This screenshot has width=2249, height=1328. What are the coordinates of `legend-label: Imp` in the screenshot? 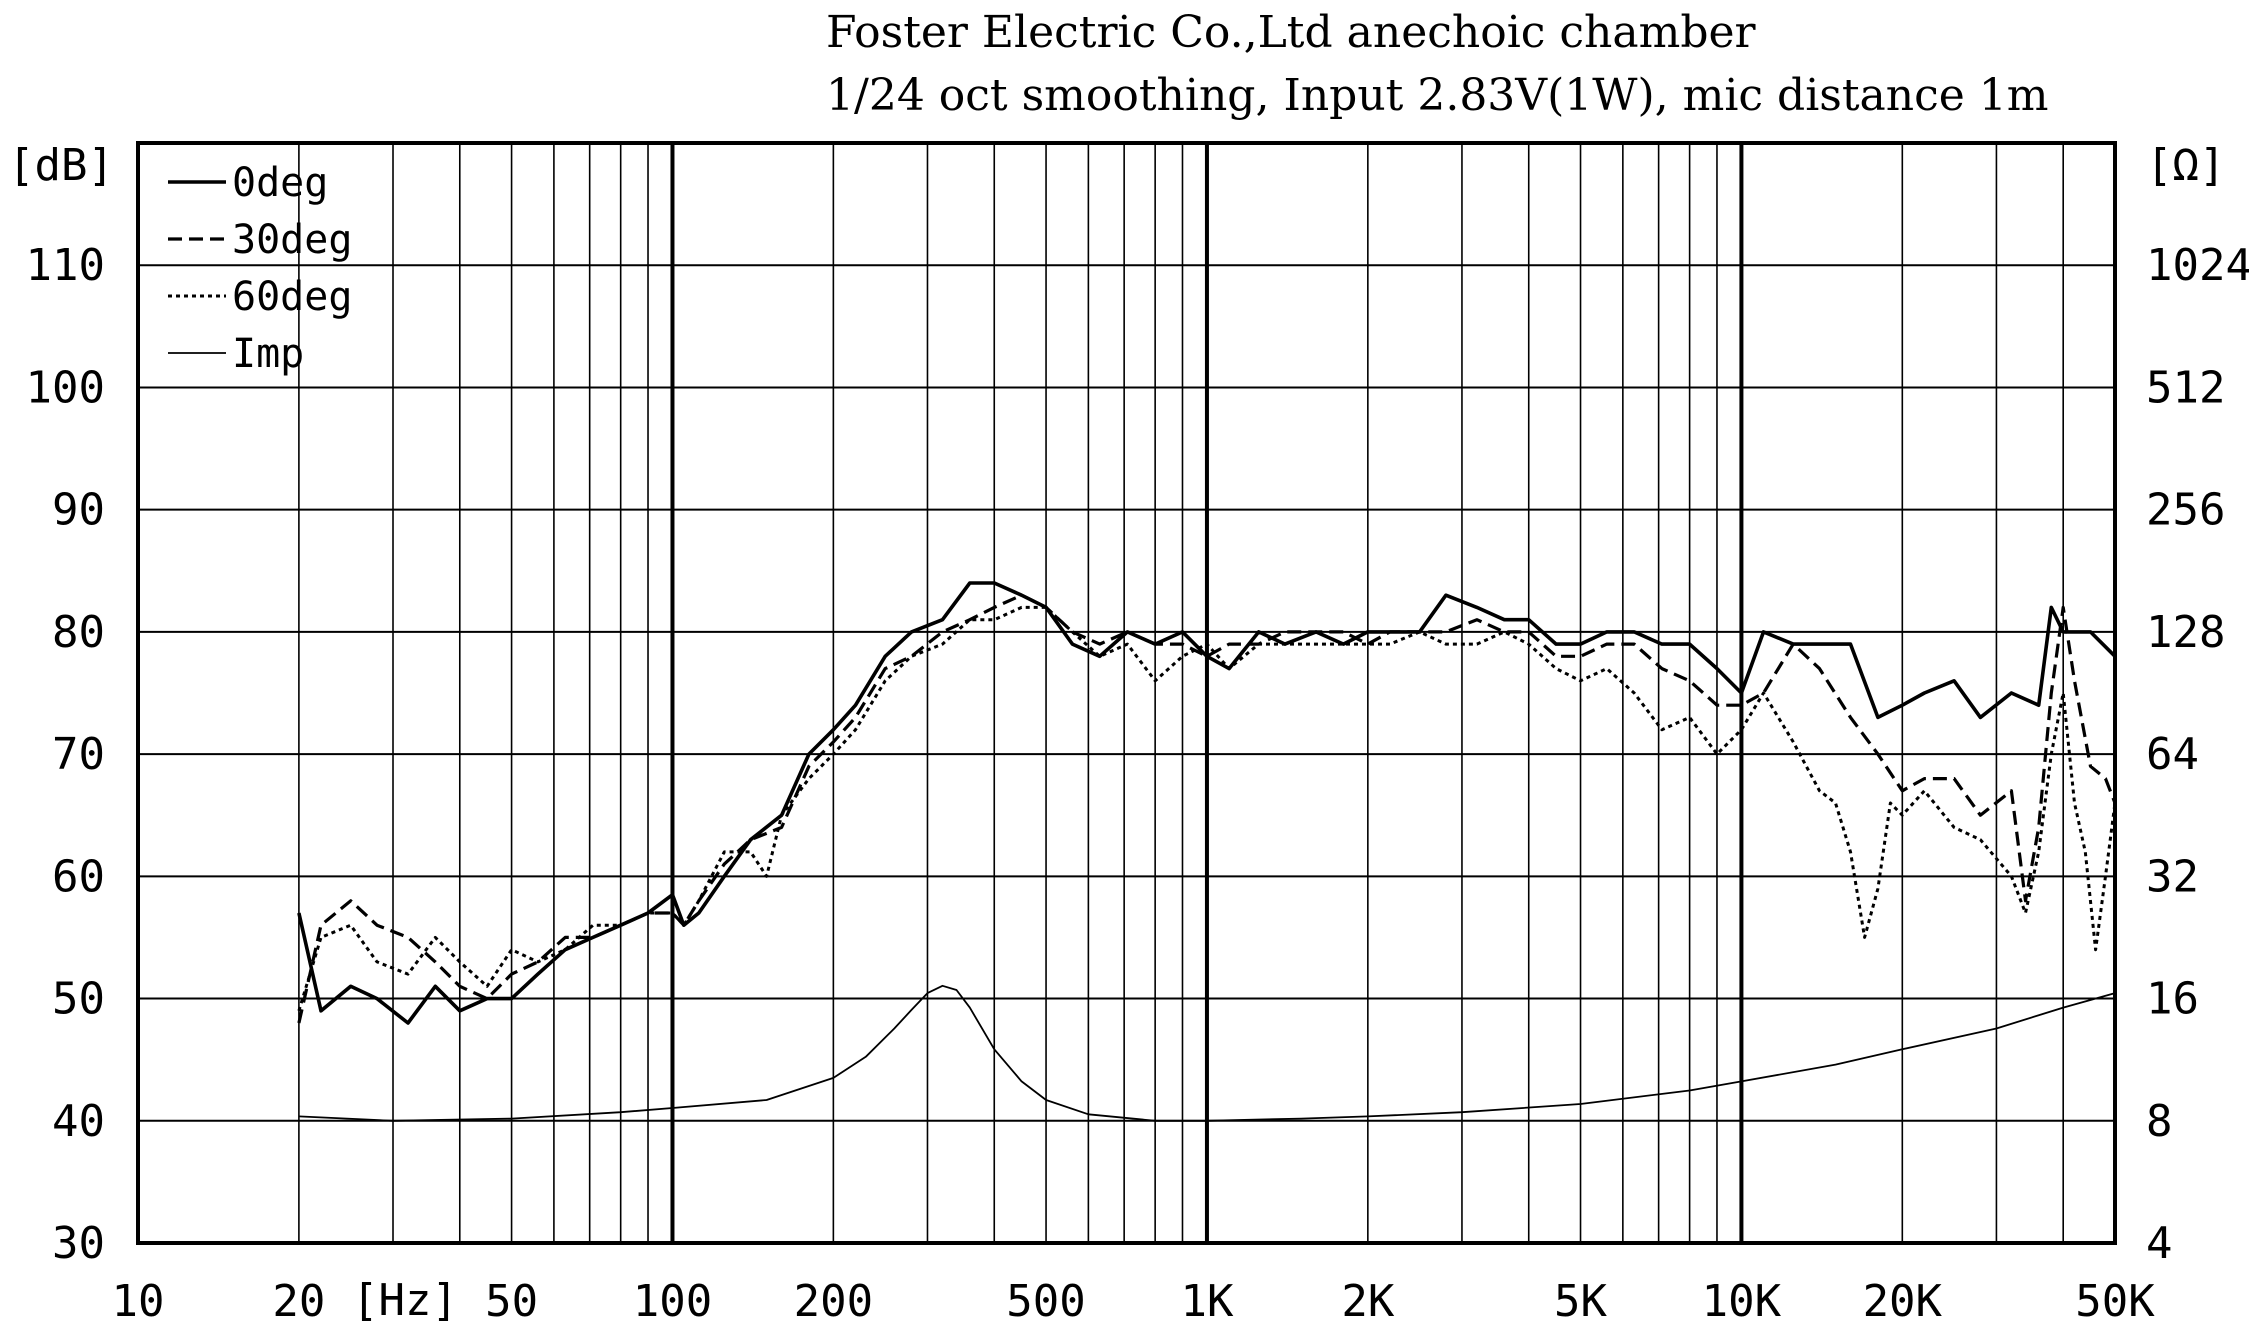 It's located at (268, 354).